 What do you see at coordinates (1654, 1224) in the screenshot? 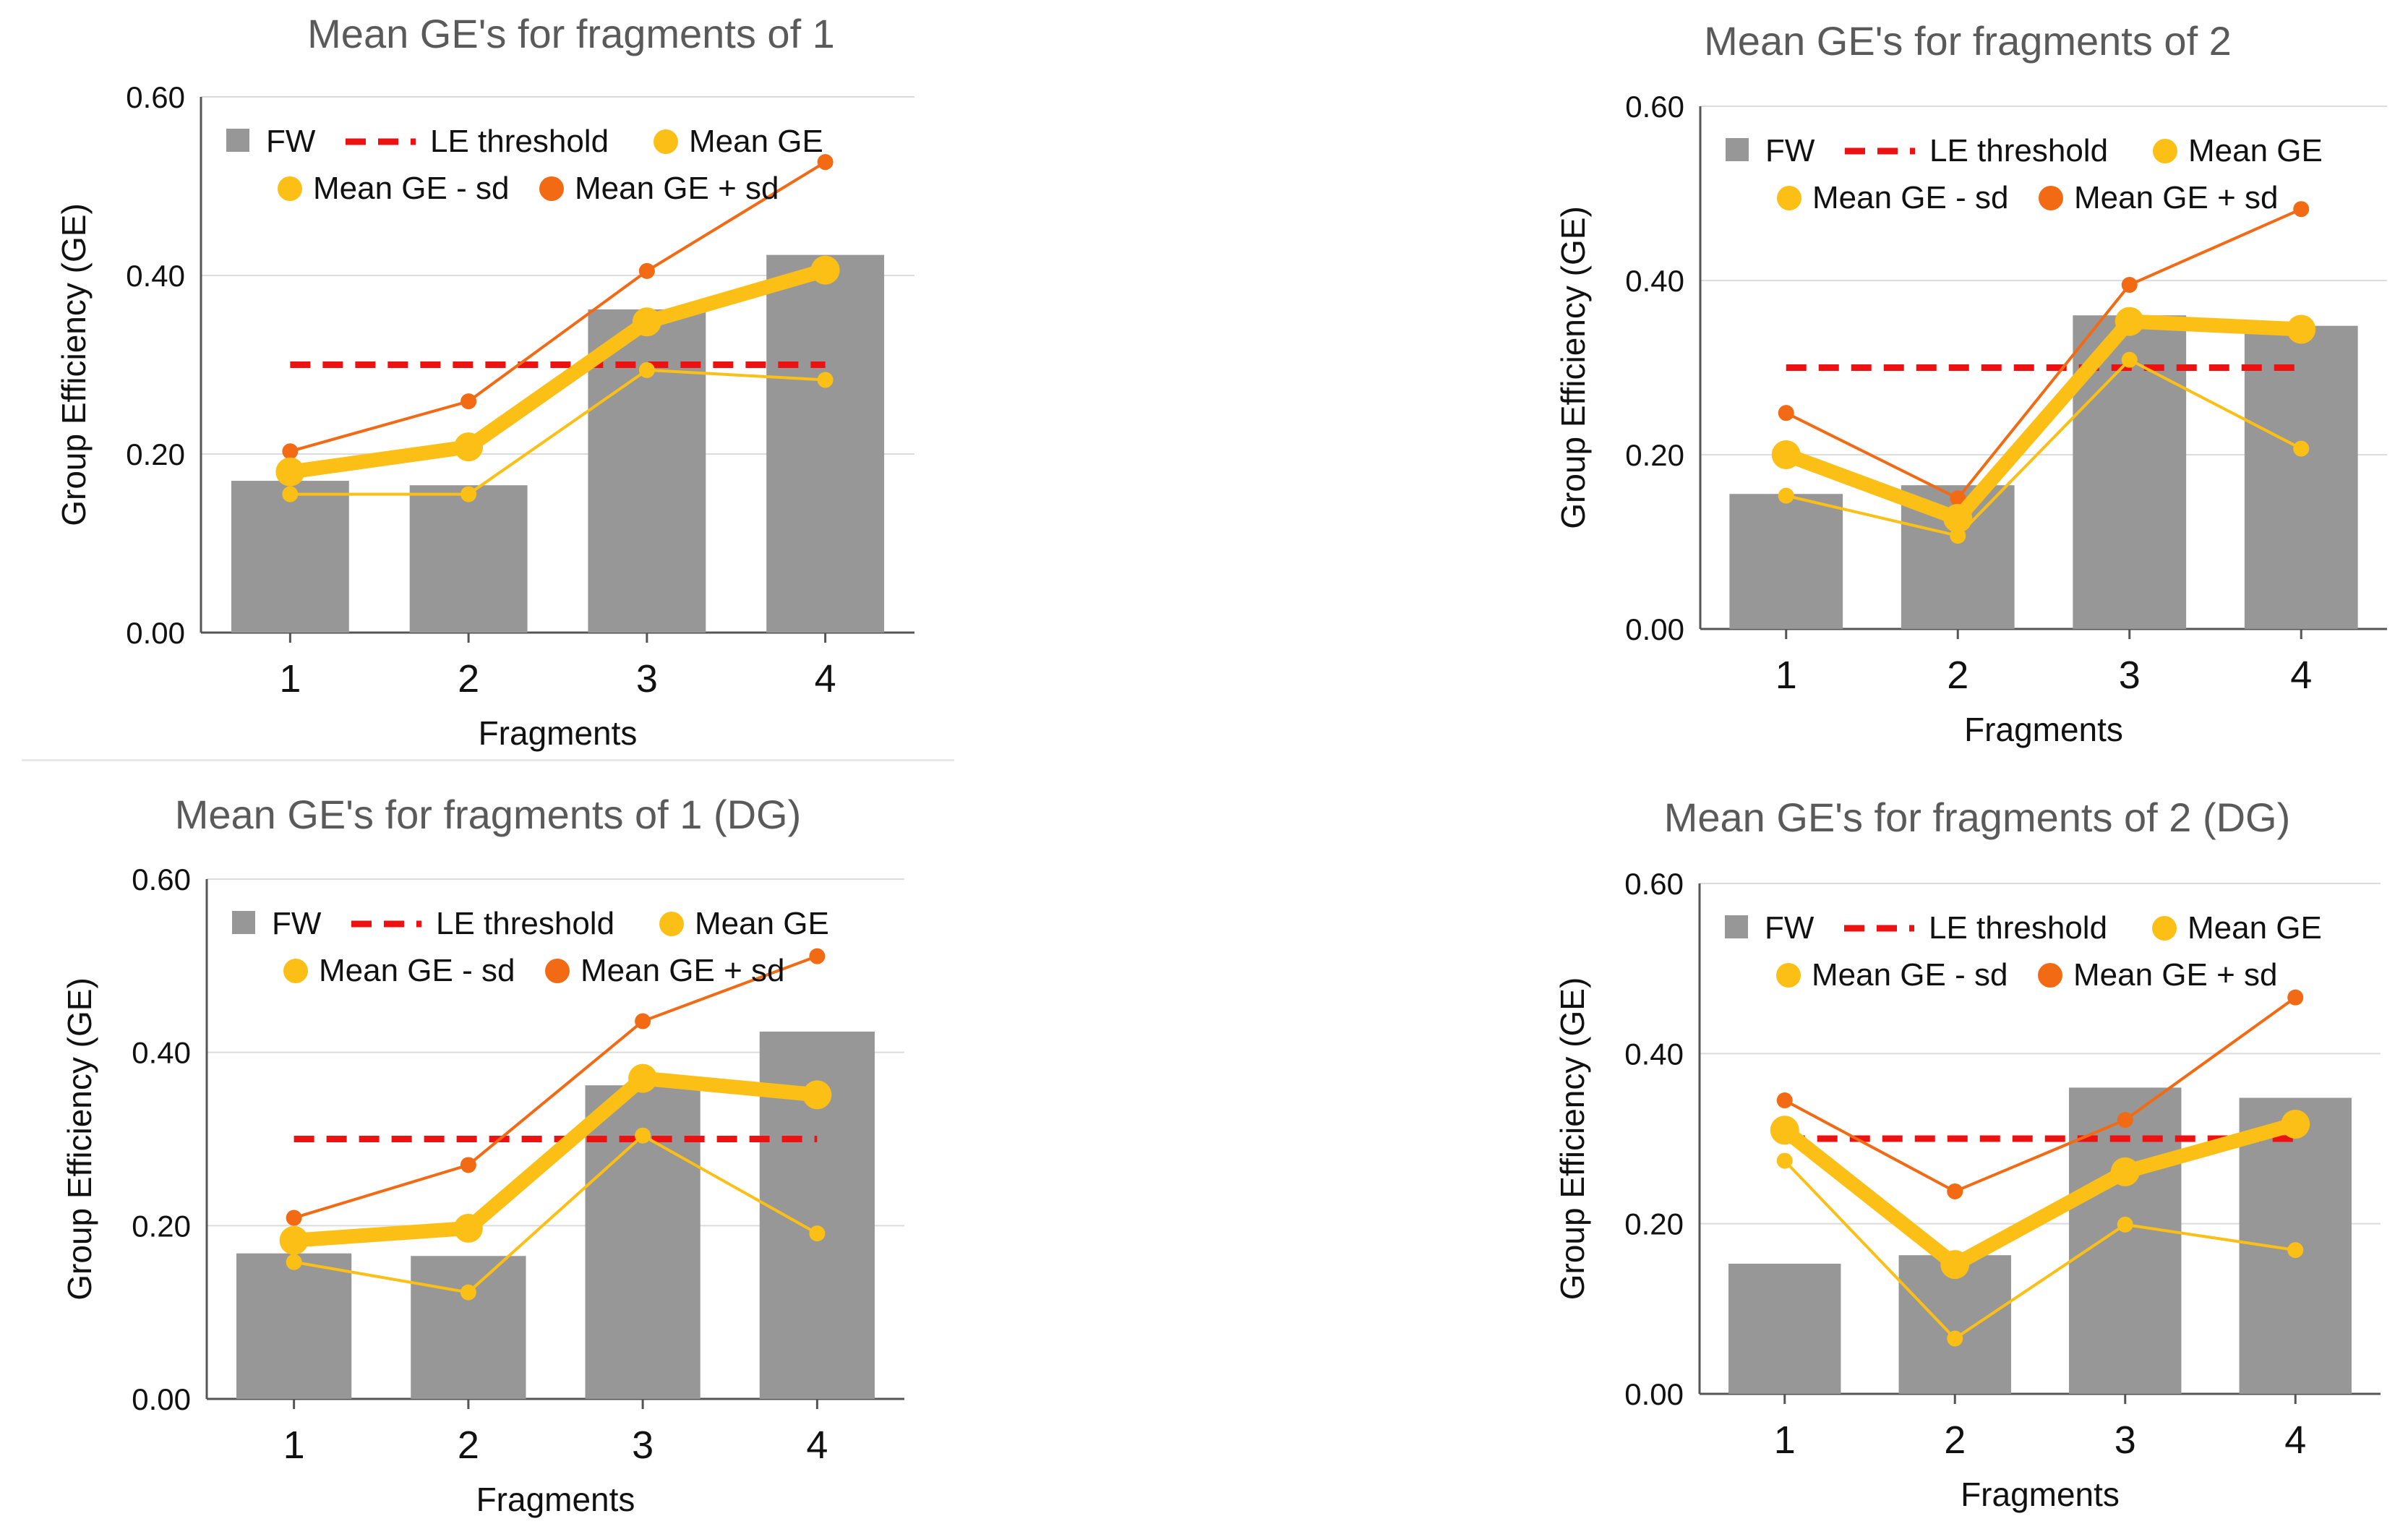
I see `y-tick-label: 0.20` at bounding box center [1654, 1224].